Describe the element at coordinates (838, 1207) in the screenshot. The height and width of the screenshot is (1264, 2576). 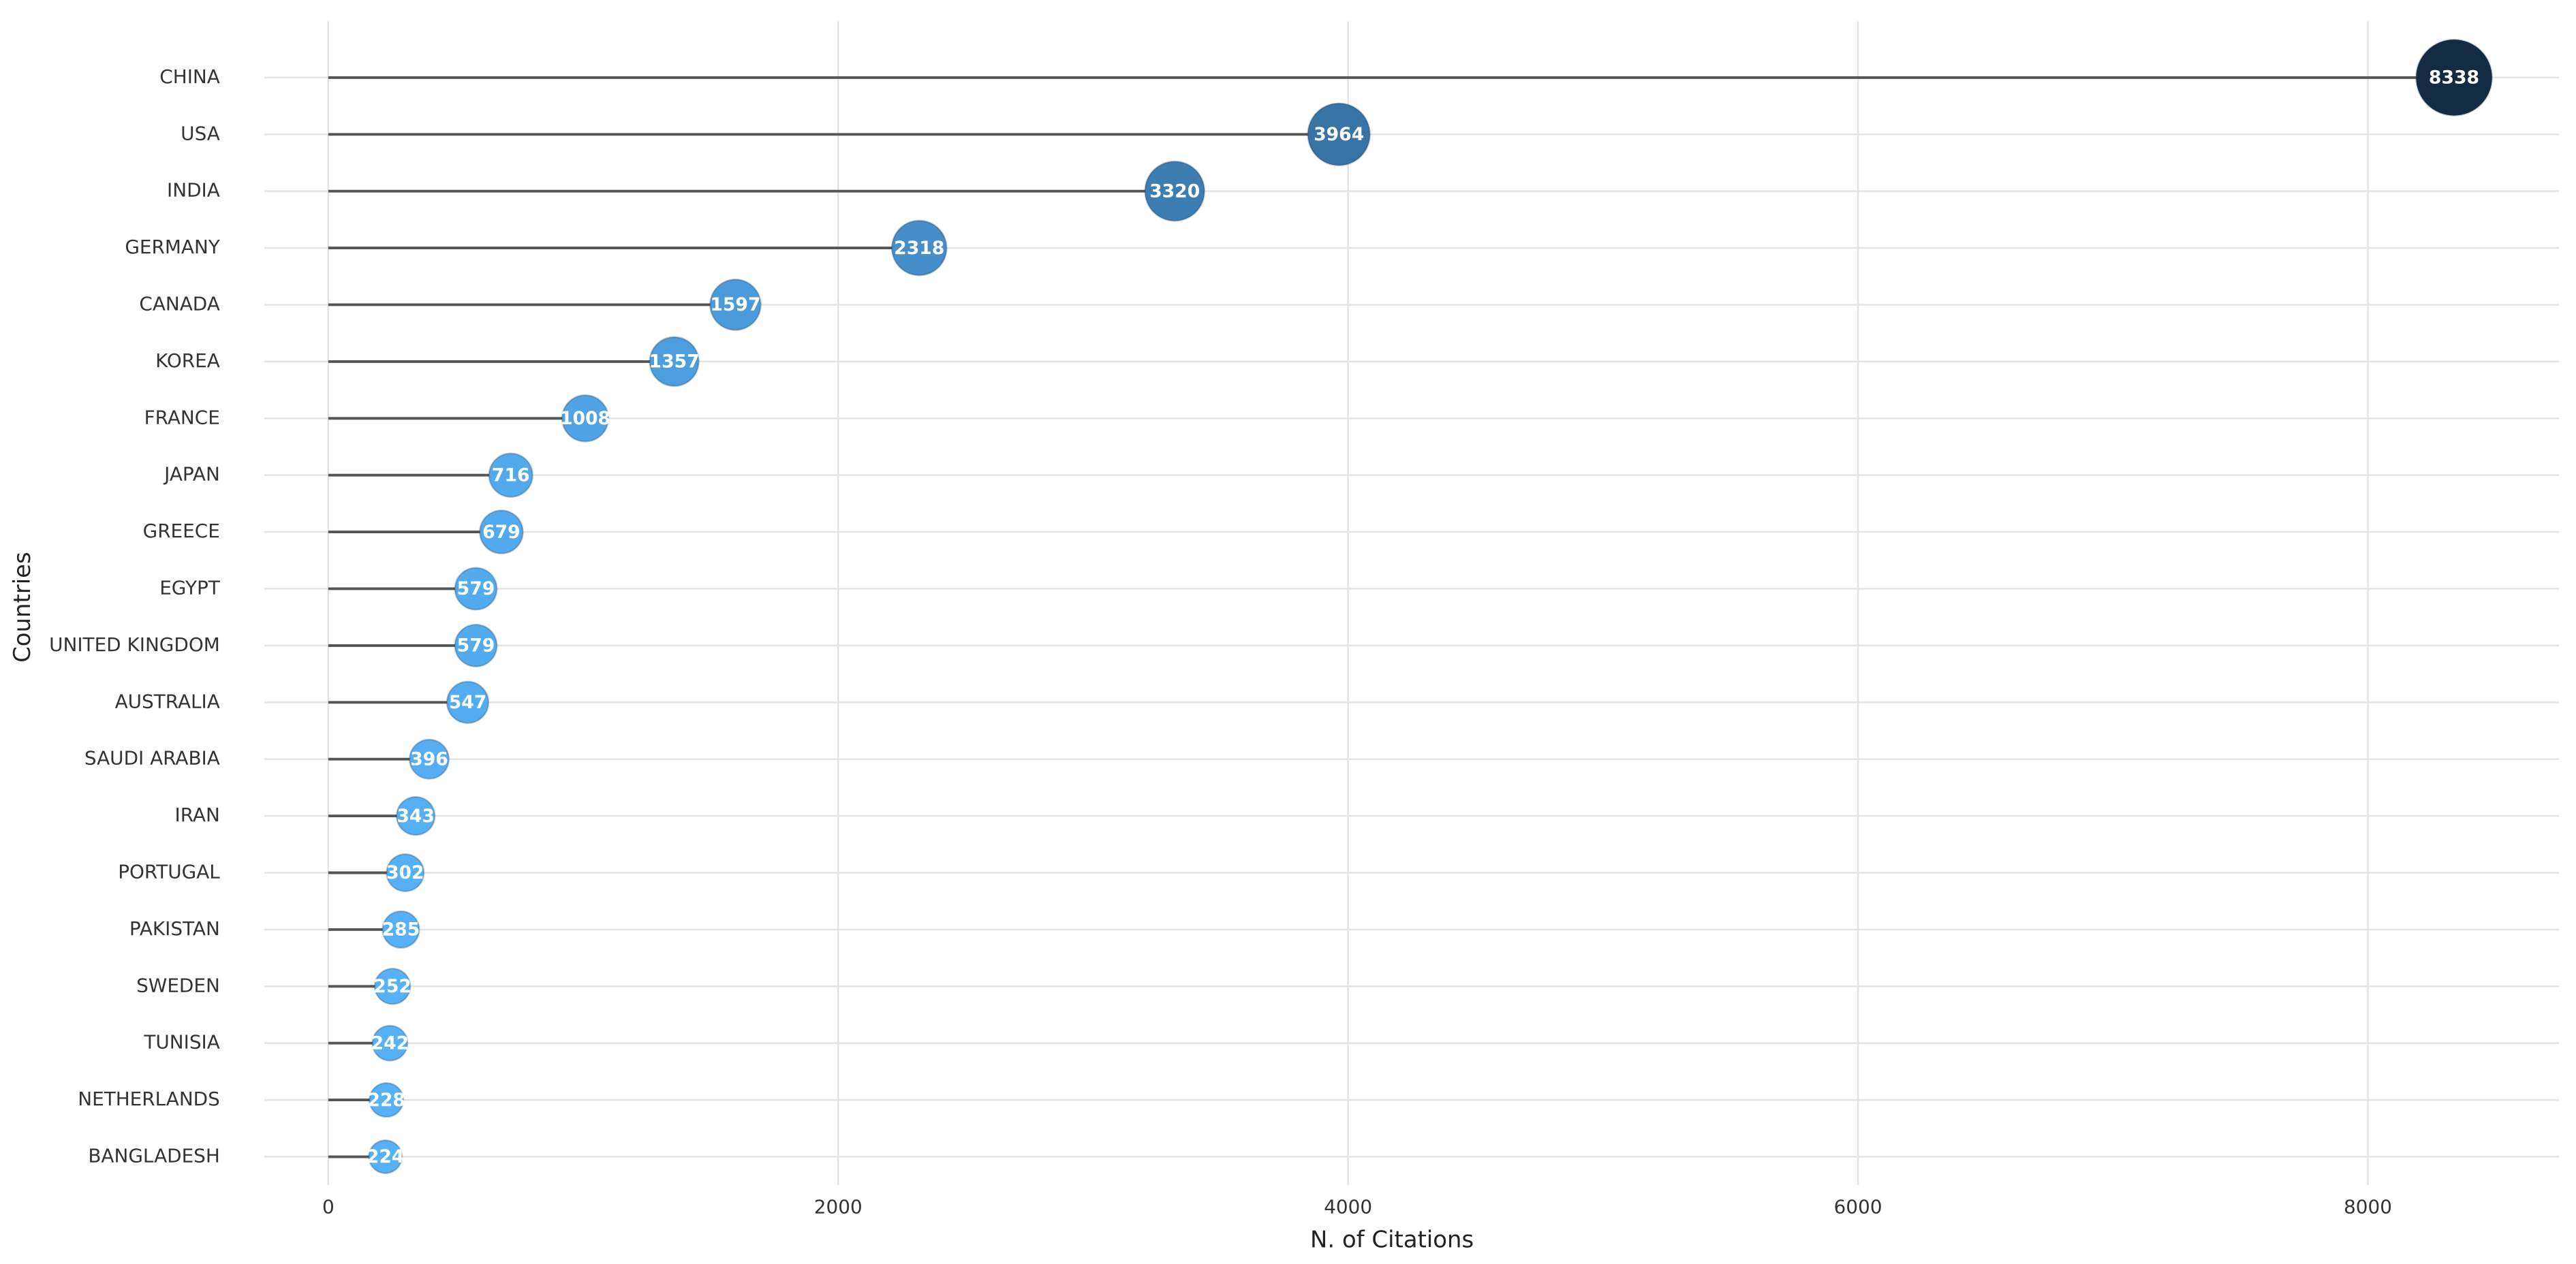
I see `x-tick-label: 2000` at that location.